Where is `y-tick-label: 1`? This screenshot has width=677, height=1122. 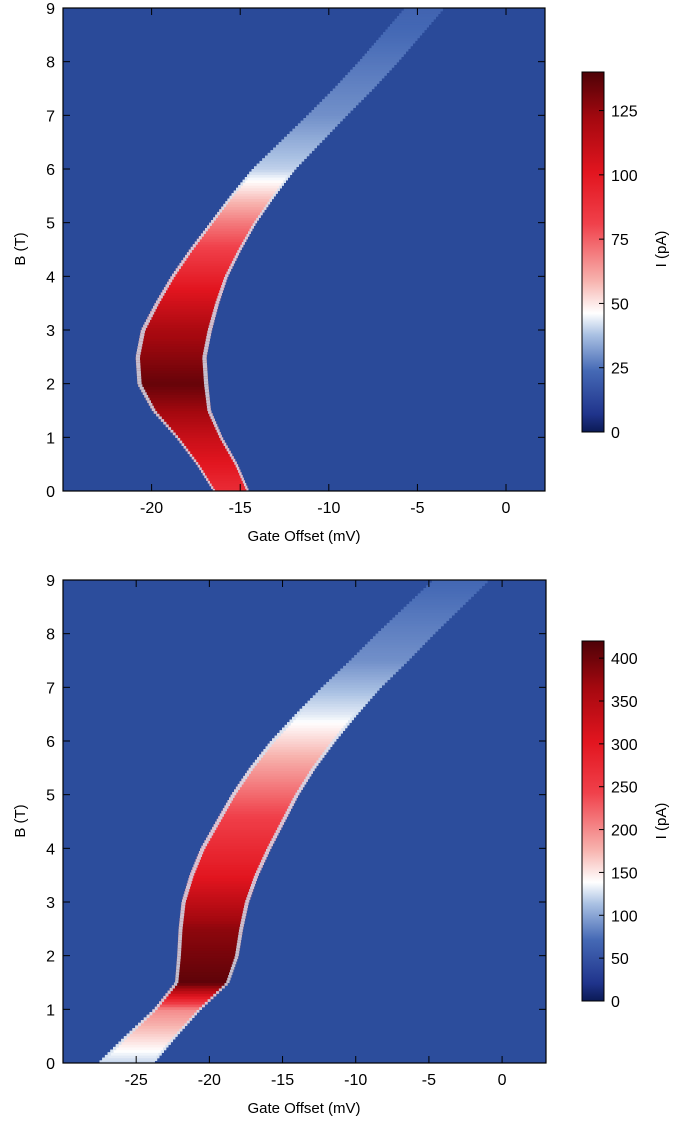 y-tick-label: 1 is located at coordinates (50, 438).